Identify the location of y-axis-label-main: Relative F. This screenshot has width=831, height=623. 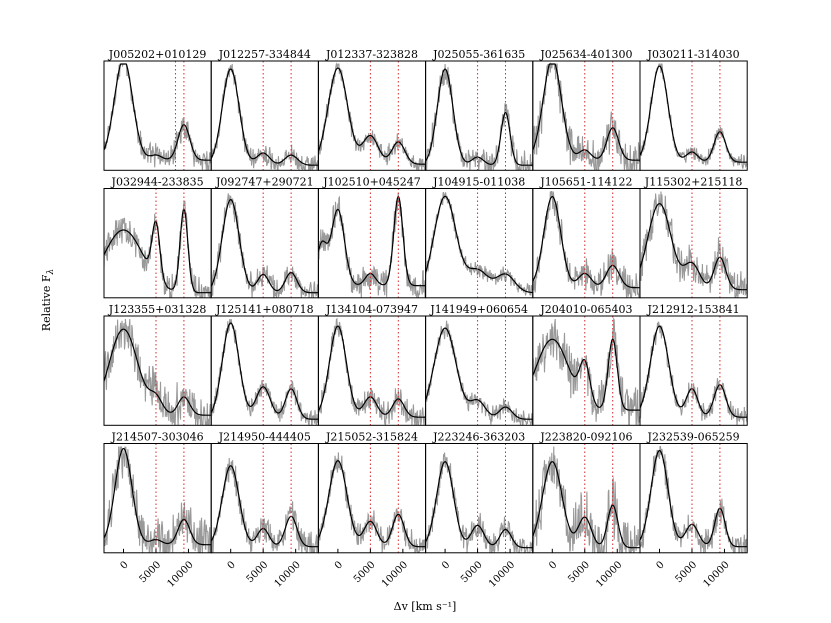
(46, 302).